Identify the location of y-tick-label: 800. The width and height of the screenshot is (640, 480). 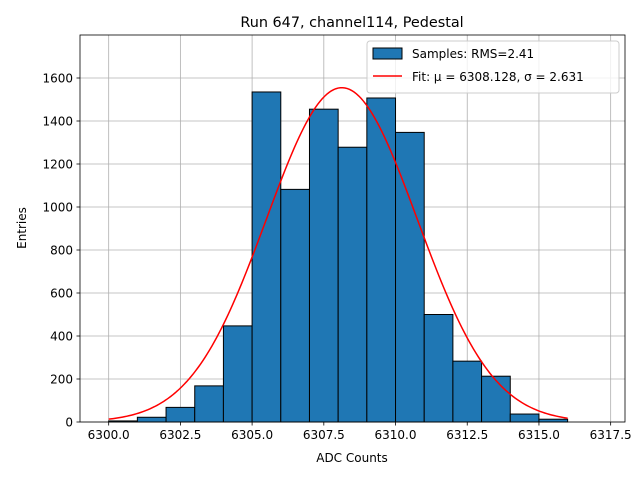
(61, 251).